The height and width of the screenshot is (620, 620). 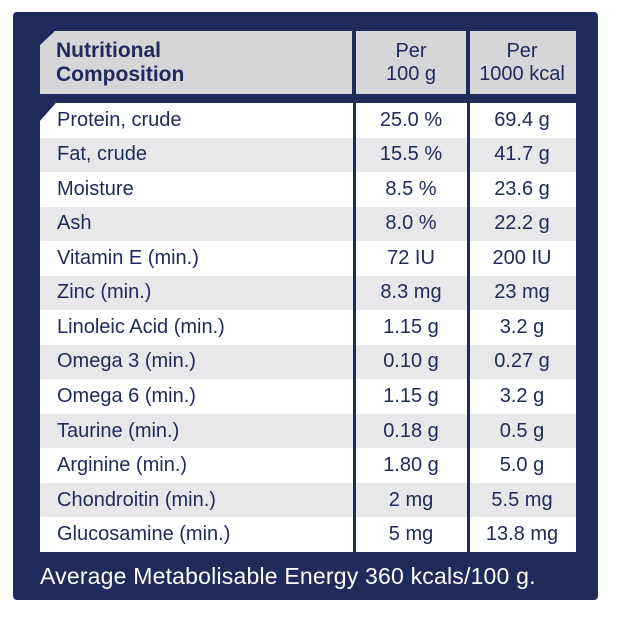 What do you see at coordinates (120, 62) in the screenshot?
I see `header-title: Nutritional Composition` at bounding box center [120, 62].